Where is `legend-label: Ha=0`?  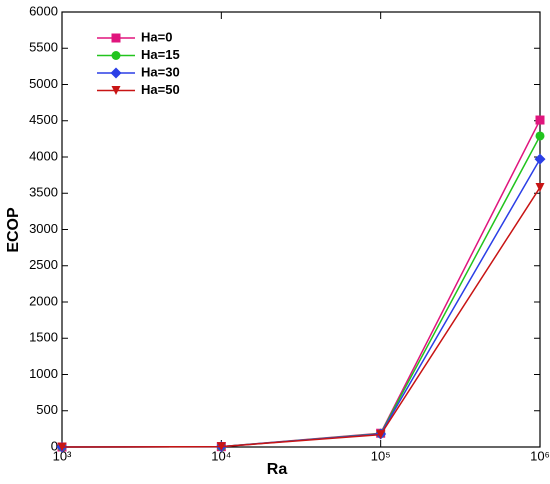 legend-label: Ha=0 is located at coordinates (156, 36).